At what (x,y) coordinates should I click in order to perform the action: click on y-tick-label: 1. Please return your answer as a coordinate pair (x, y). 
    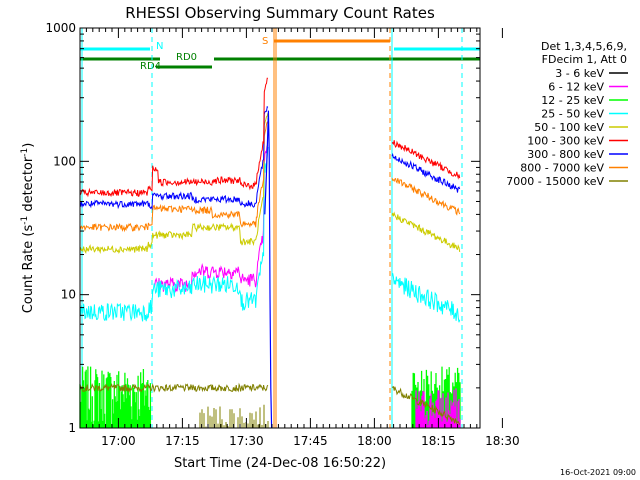
    Looking at the image, I should click on (72, 428).